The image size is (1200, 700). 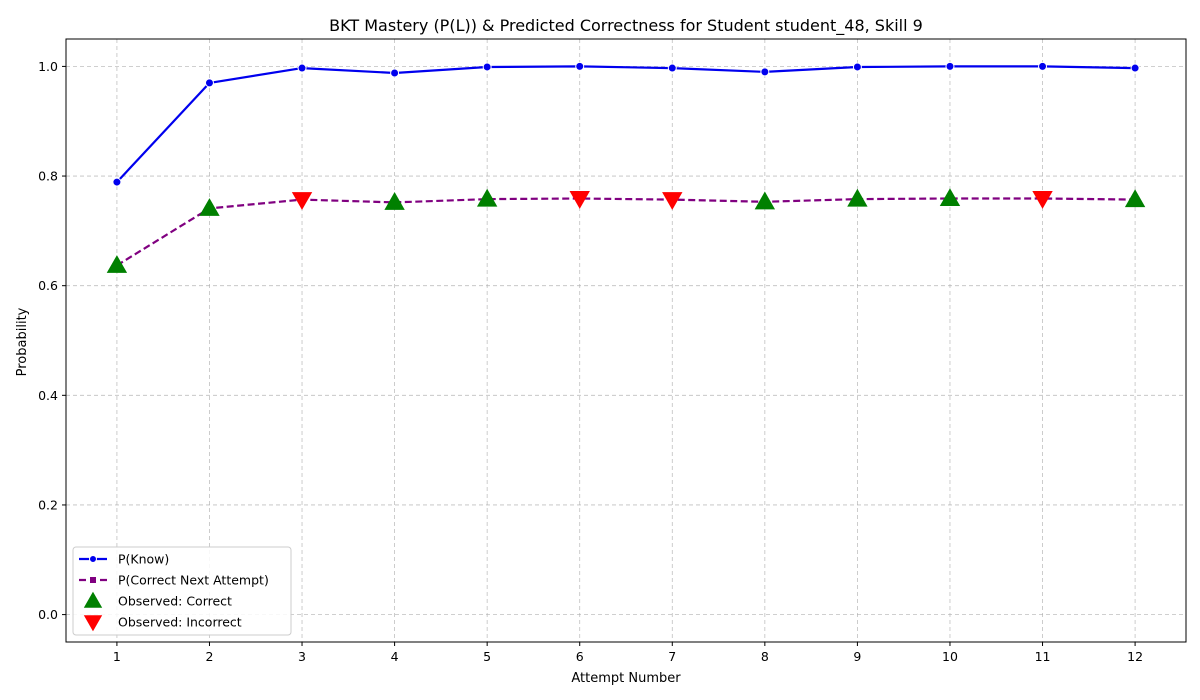 I want to click on y-tick-label: 0.2, so click(x=48, y=504).